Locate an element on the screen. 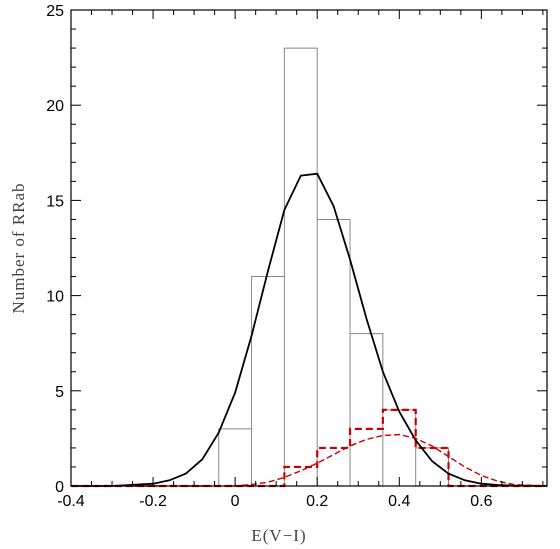 Image resolution: width=560 pixels, height=549 pixels. y-tick-label: 20 is located at coordinates (55, 106).